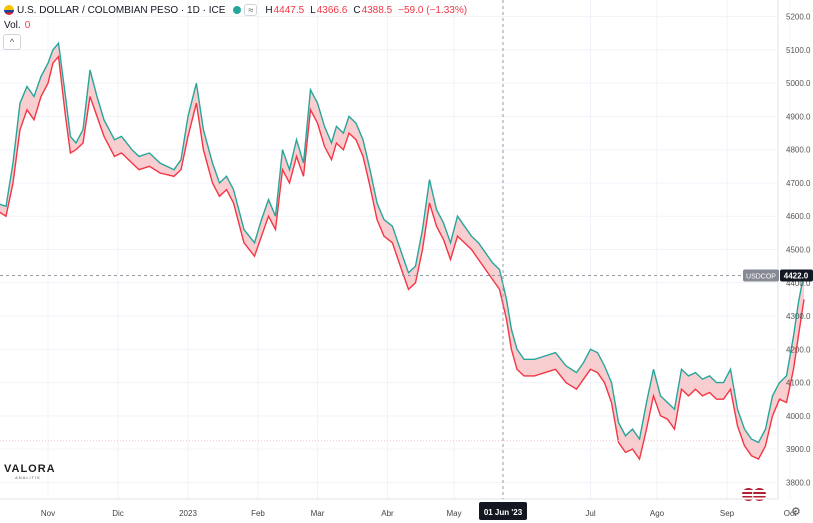 The width and height of the screenshot is (813, 523). What do you see at coordinates (12, 25) in the screenshot?
I see `volume-label: Vol.` at bounding box center [12, 25].